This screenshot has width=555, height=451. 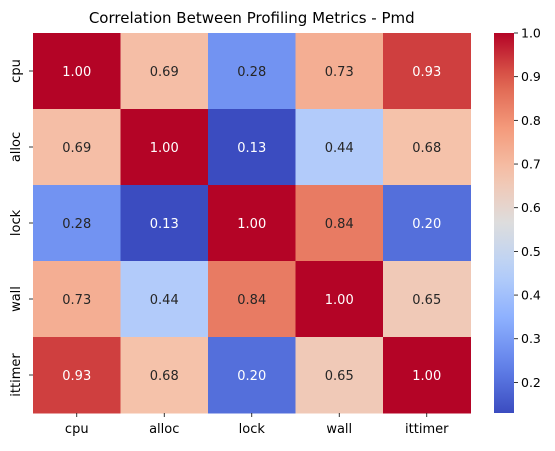 I want to click on heatmap-cell-wall-ittimer, so click(x=427, y=299).